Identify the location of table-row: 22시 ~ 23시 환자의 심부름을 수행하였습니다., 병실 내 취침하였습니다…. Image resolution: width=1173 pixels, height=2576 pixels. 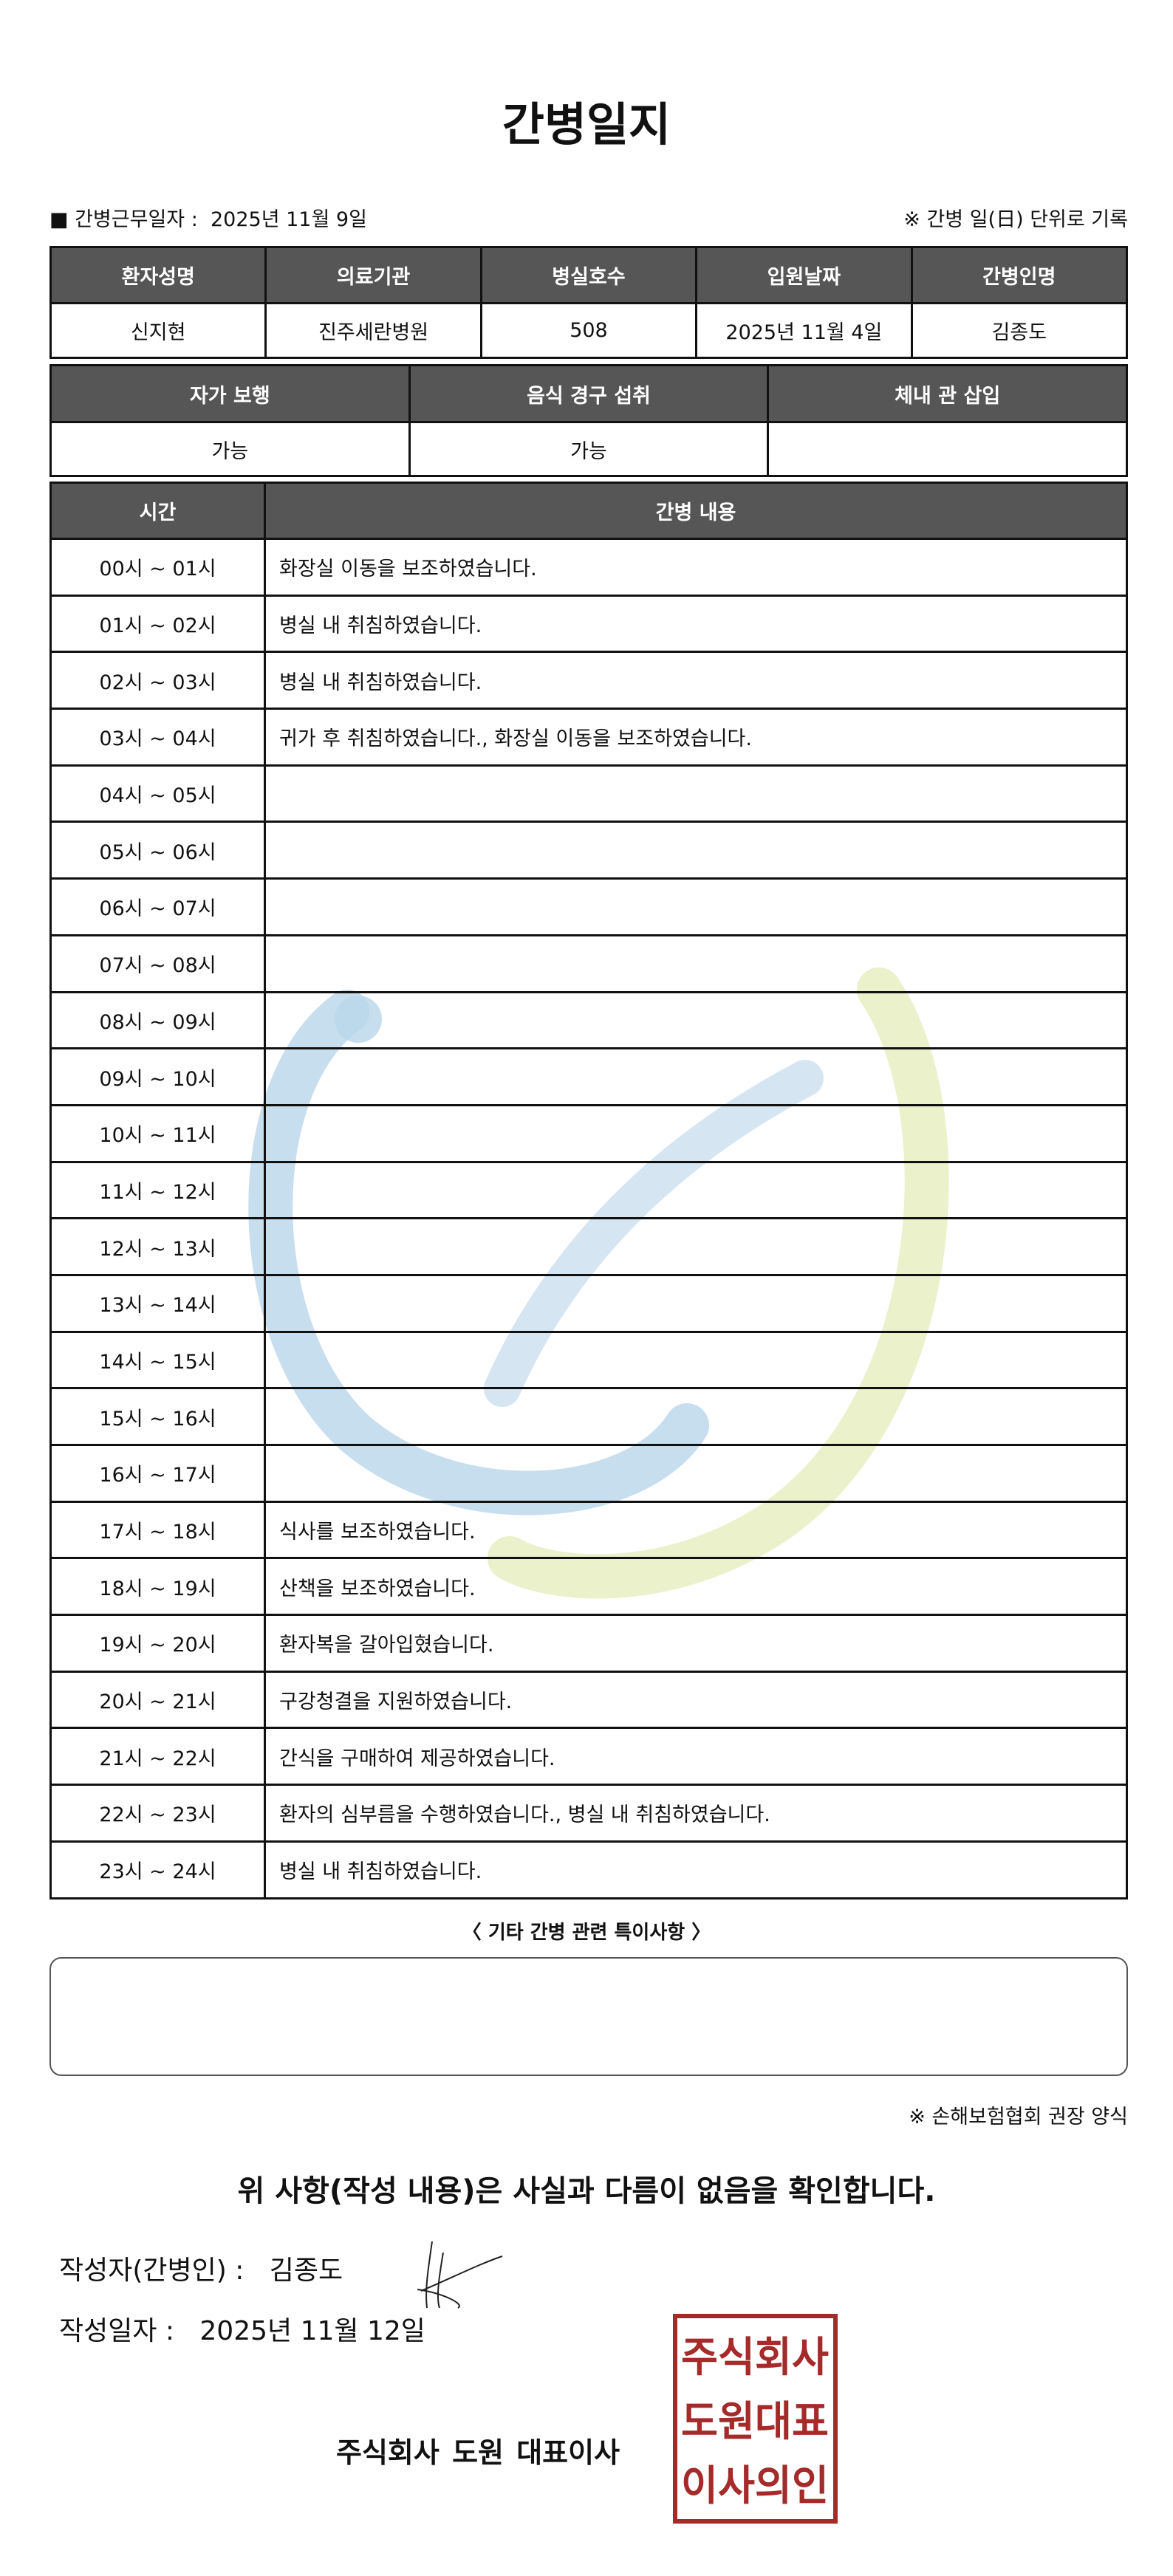
(588, 1813).